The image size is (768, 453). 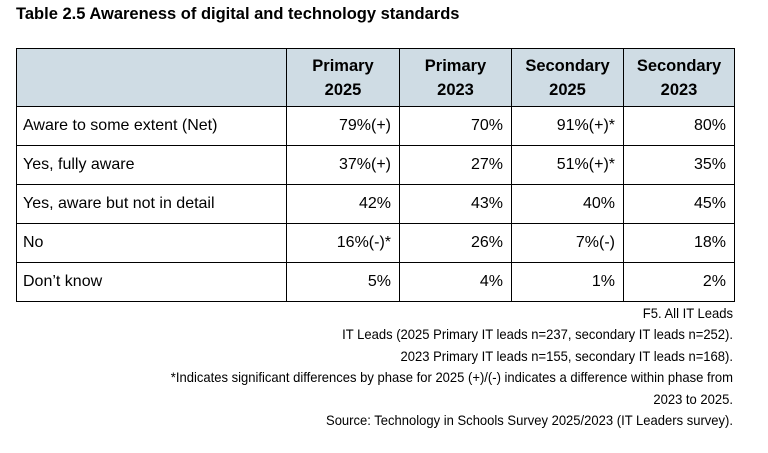 I want to click on cell-primary-2025: 5%, so click(x=343, y=282).